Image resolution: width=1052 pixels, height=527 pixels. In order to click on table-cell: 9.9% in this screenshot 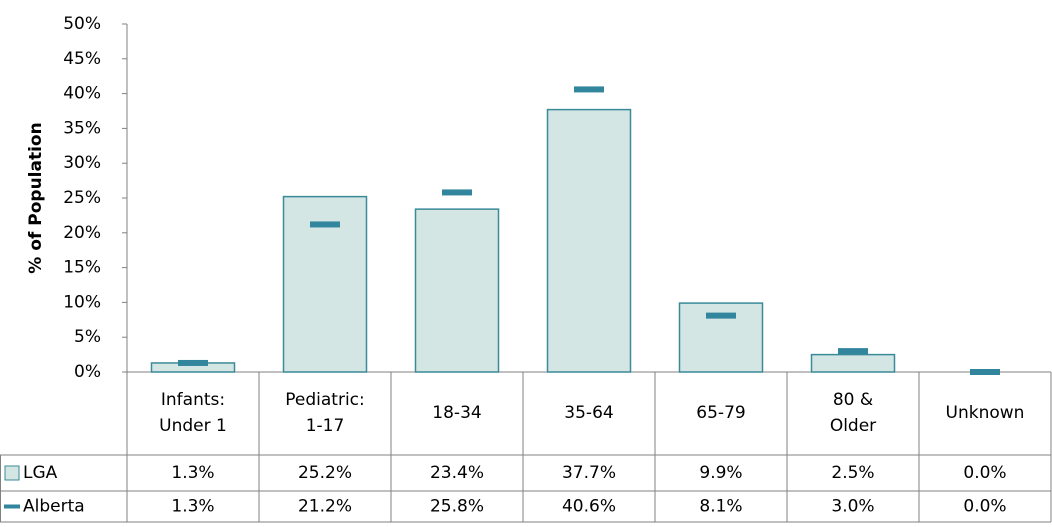, I will do `click(720, 473)`.